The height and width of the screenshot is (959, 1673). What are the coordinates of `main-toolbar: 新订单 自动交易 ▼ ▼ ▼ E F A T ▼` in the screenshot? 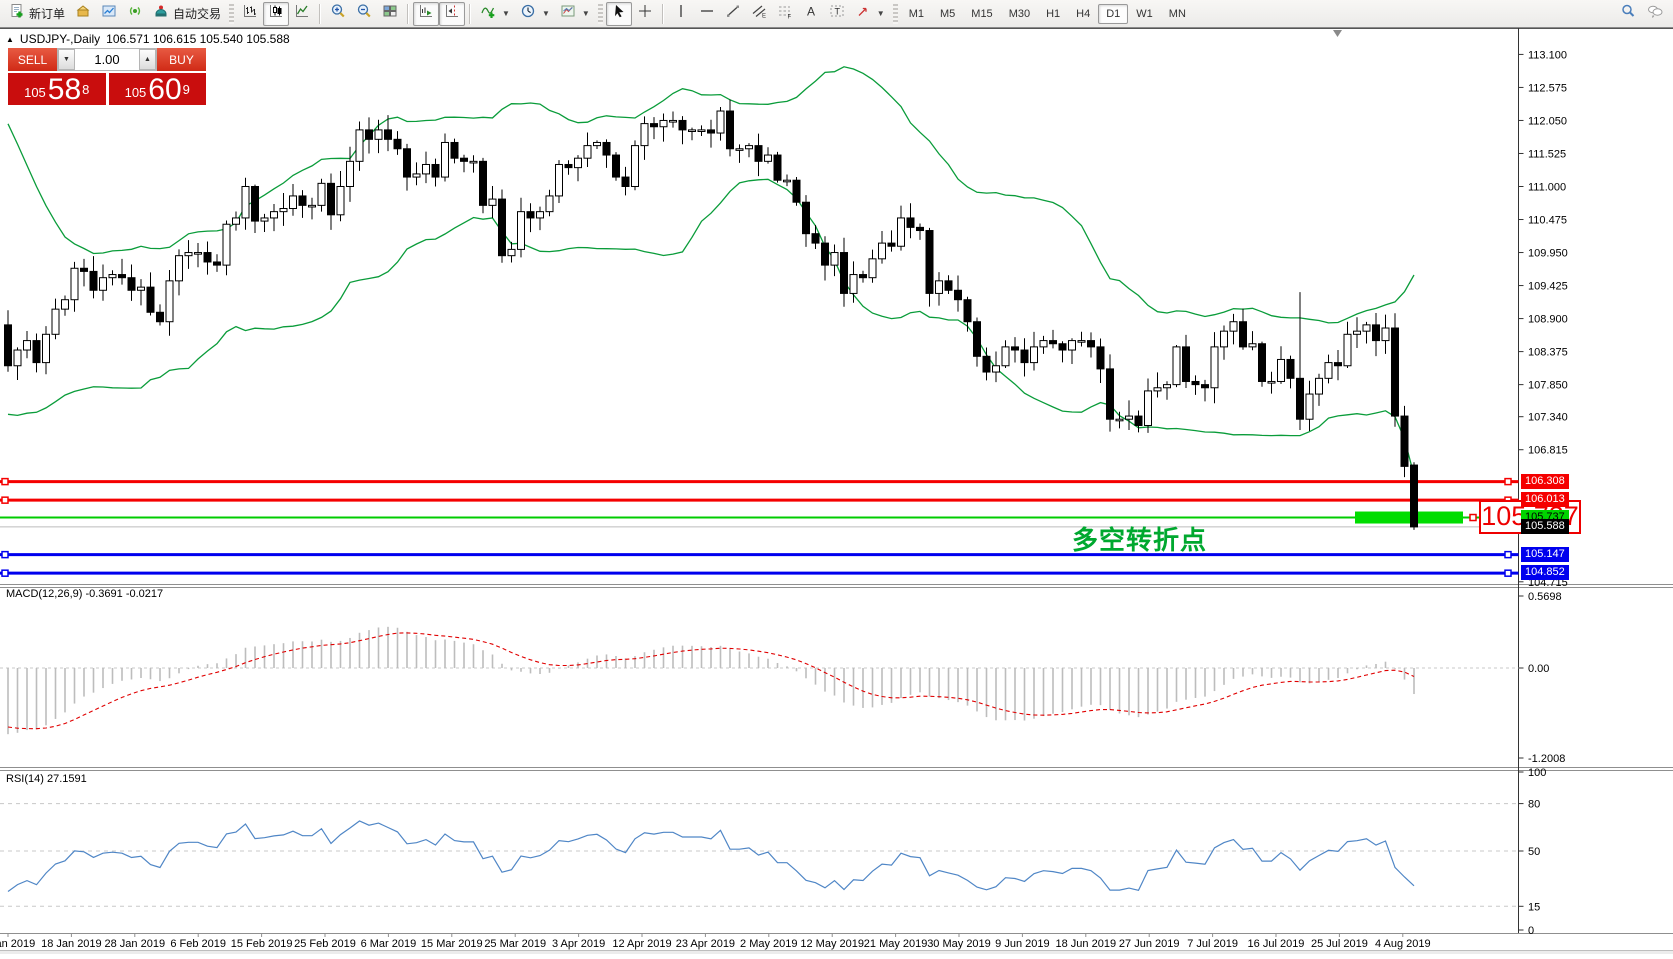 It's located at (836, 14).